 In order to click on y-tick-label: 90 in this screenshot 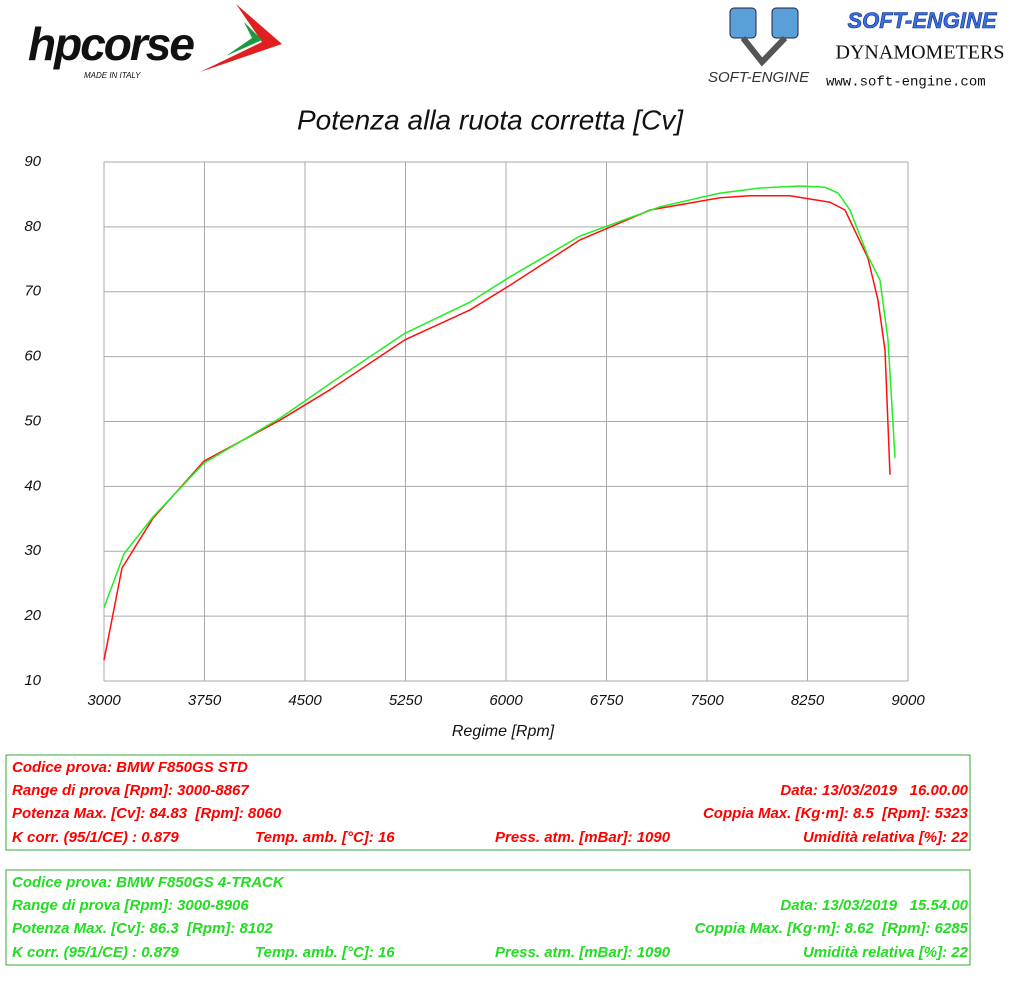, I will do `click(32, 161)`.